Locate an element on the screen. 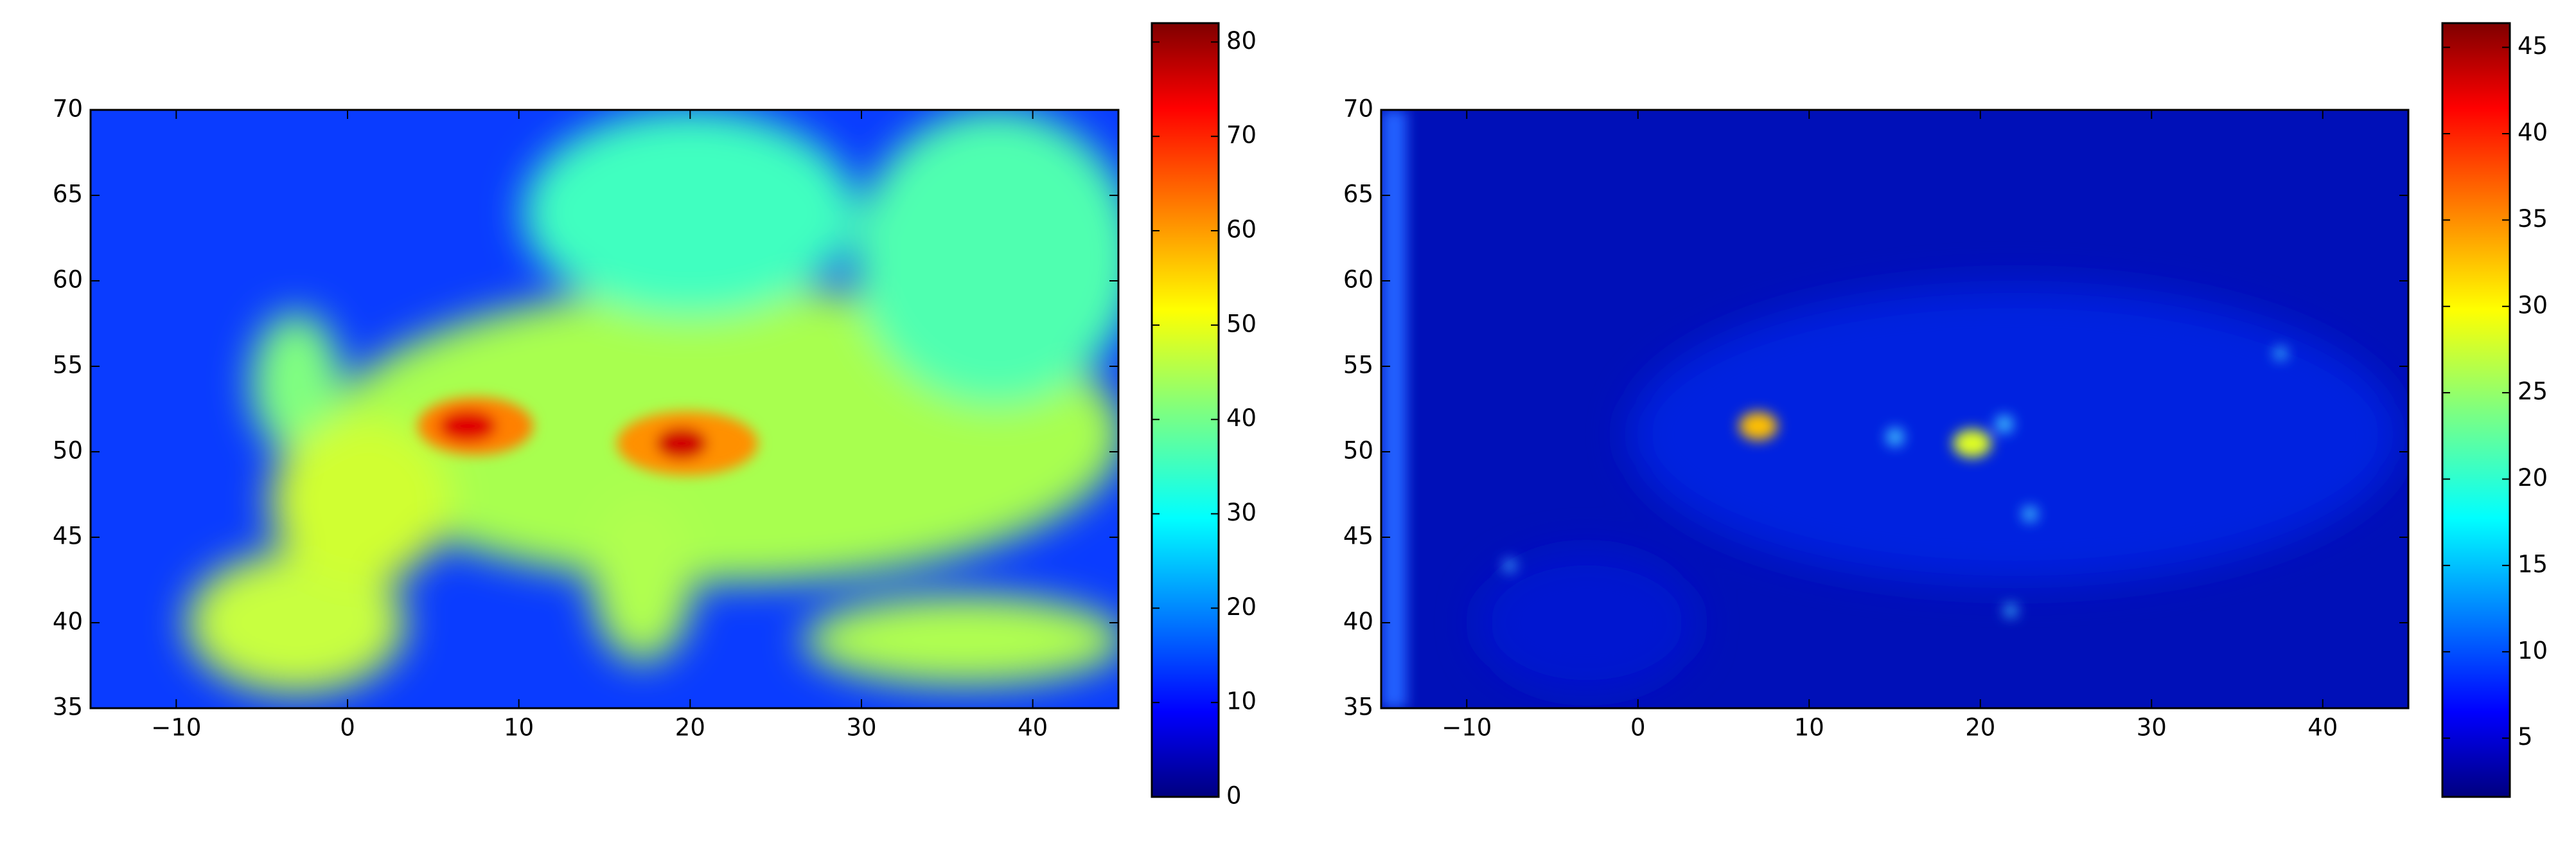 This screenshot has width=2576, height=847. colorbar-tick-label: 5 is located at coordinates (2525, 737).